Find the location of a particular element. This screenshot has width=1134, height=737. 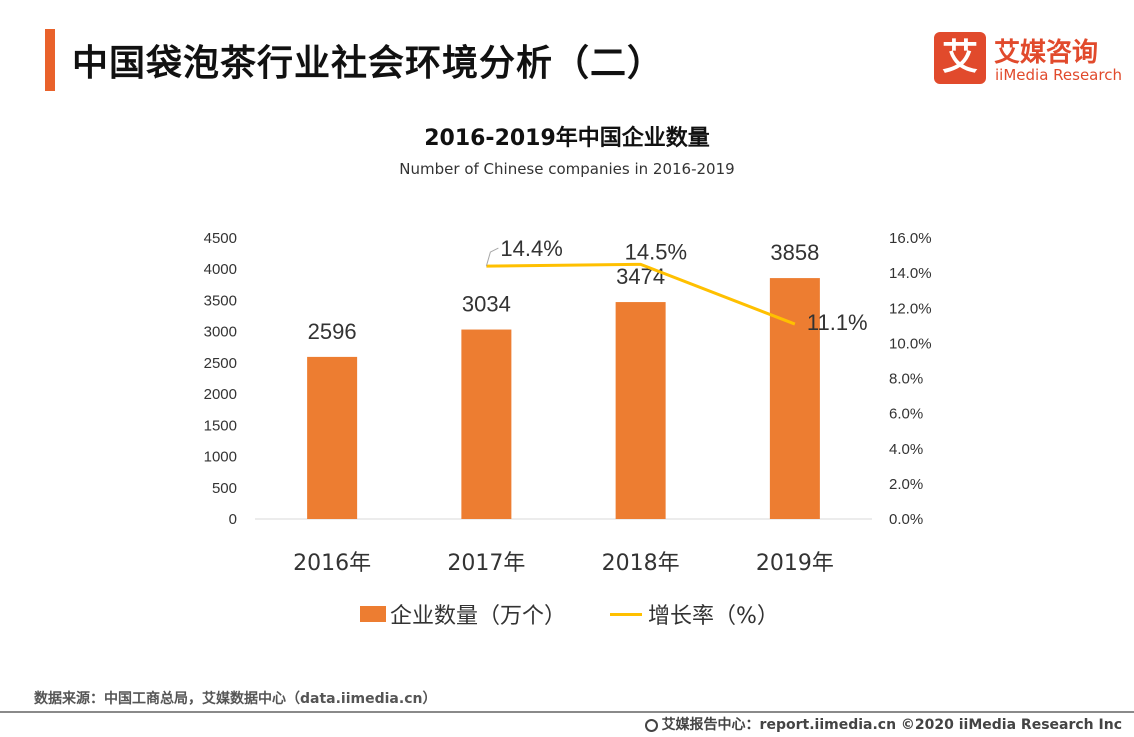

title-accent-bar is located at coordinates (50, 60).